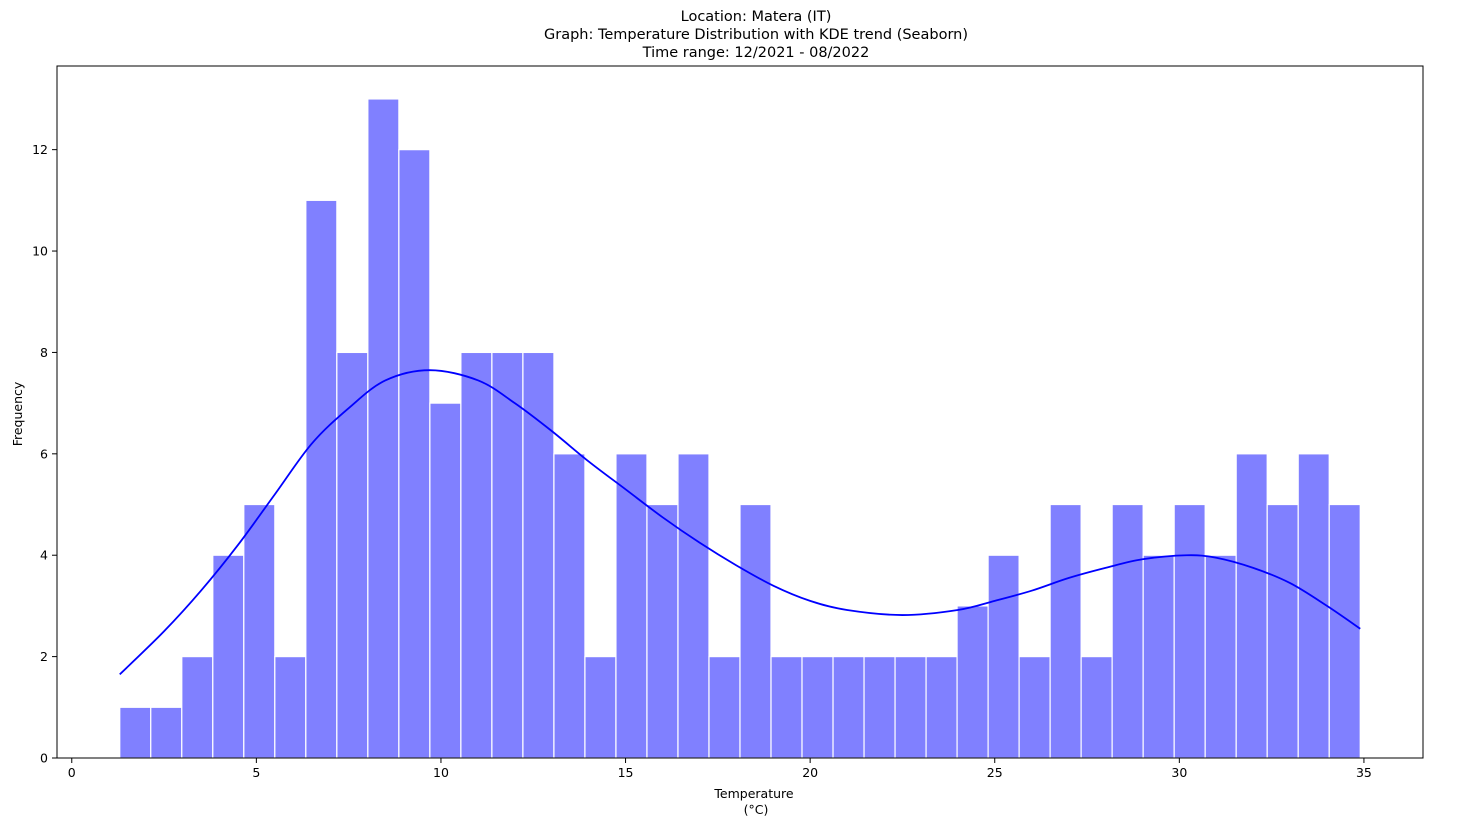  I want to click on y-tick-label: 12, so click(40, 149).